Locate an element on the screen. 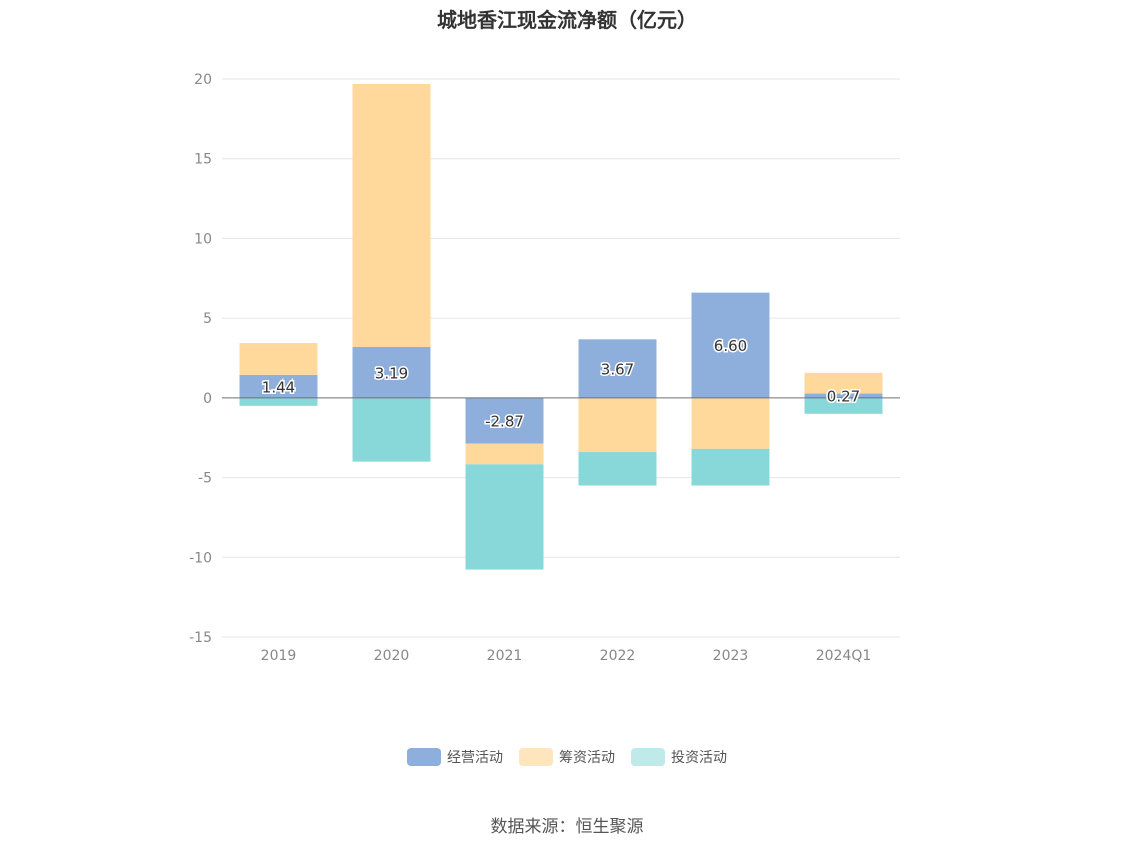 The width and height of the screenshot is (1134, 849). y-tick-label: 20 is located at coordinates (203, 80).